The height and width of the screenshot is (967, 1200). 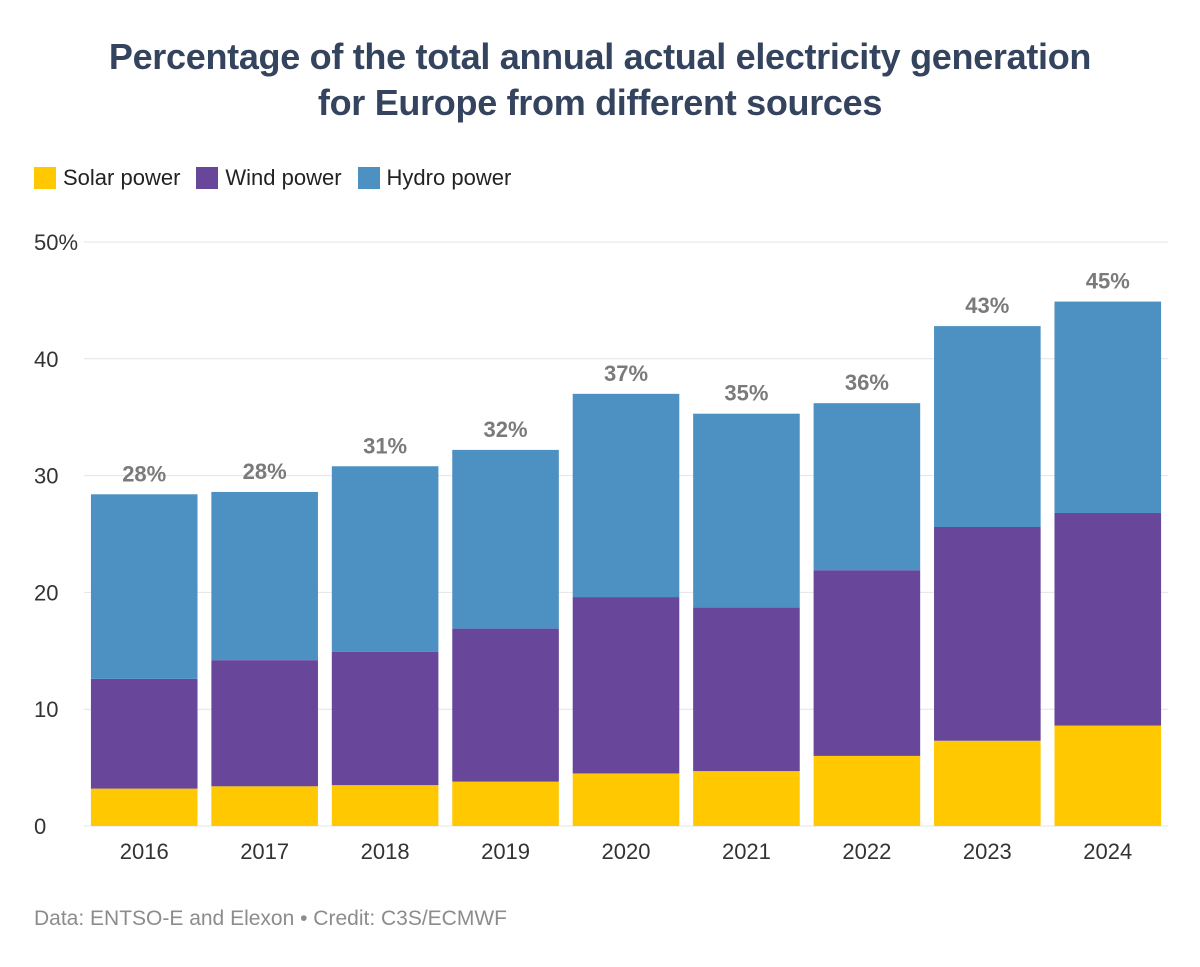 I want to click on y-tick-label: 0, so click(x=40, y=826).